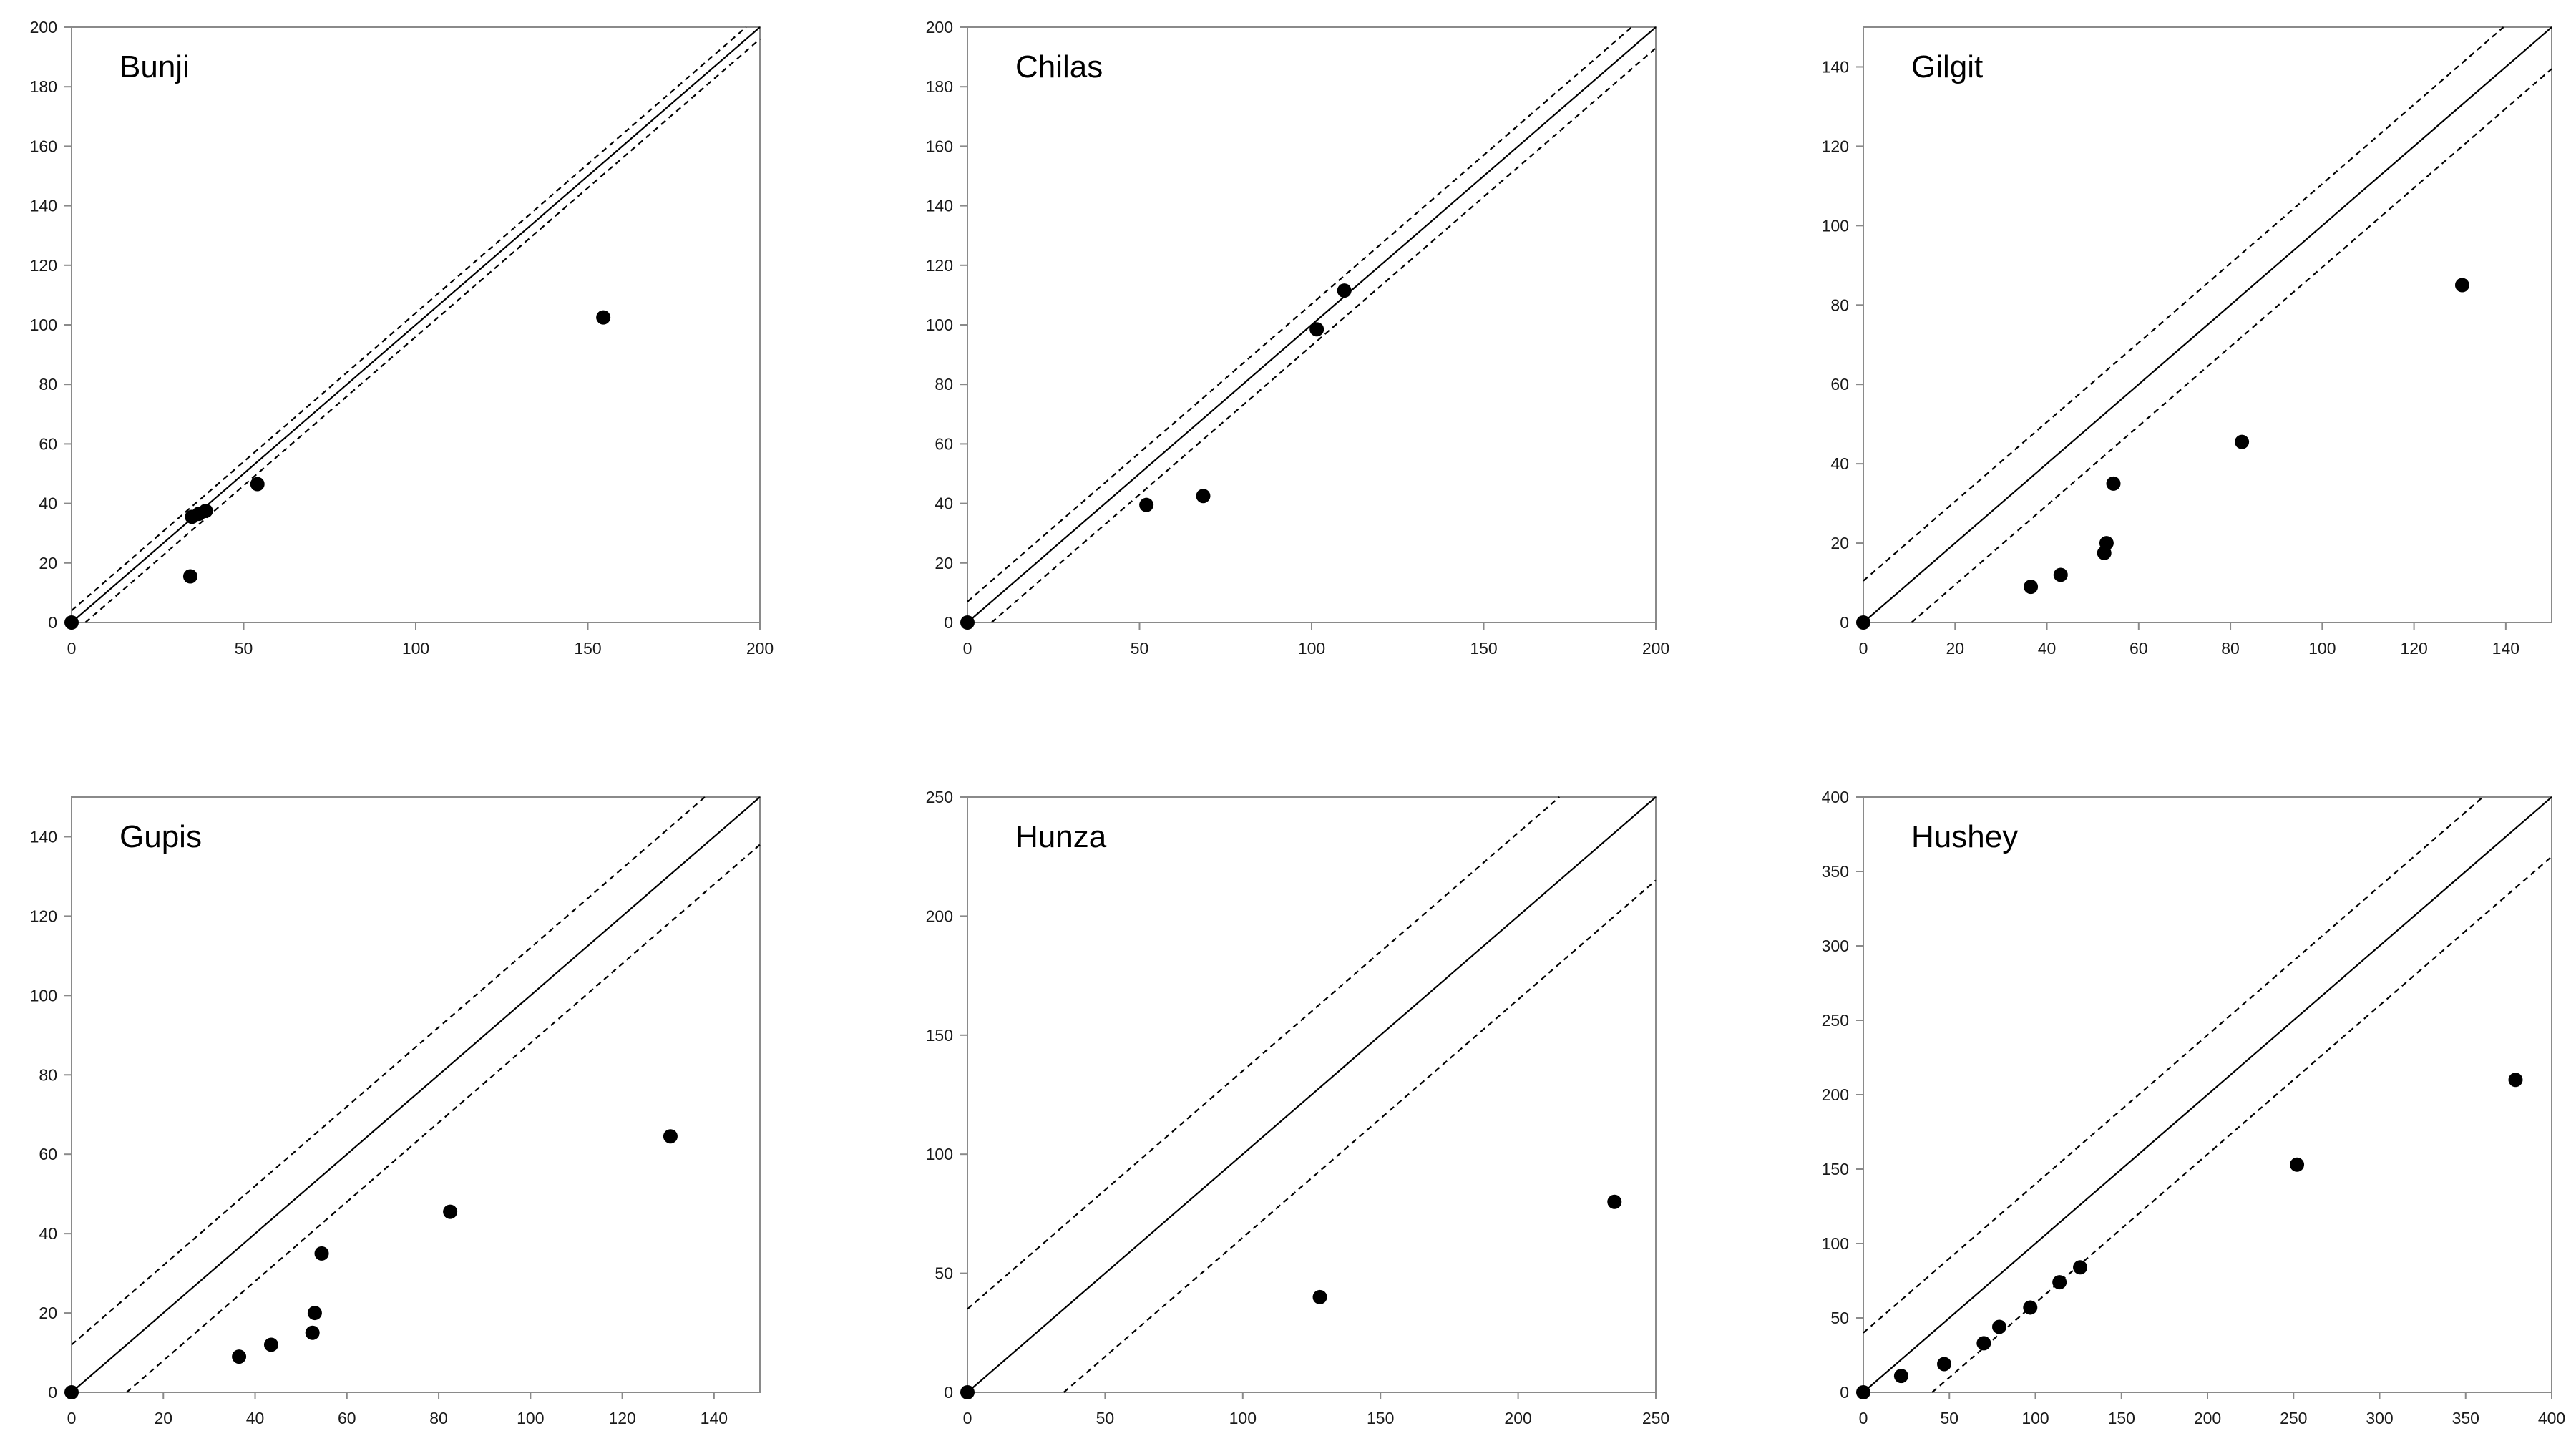 This screenshot has width=2576, height=1446. Describe the element at coordinates (1059, 66) in the screenshot. I see `panel-title: Chilas` at that location.